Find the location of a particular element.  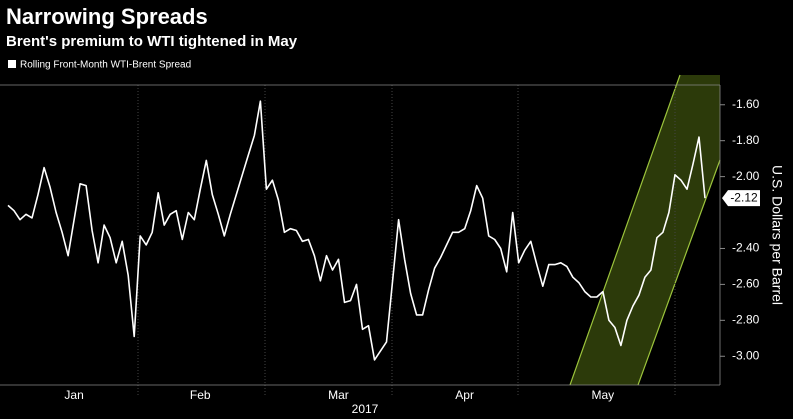

x-axis-label: 2017 is located at coordinates (365, 409).